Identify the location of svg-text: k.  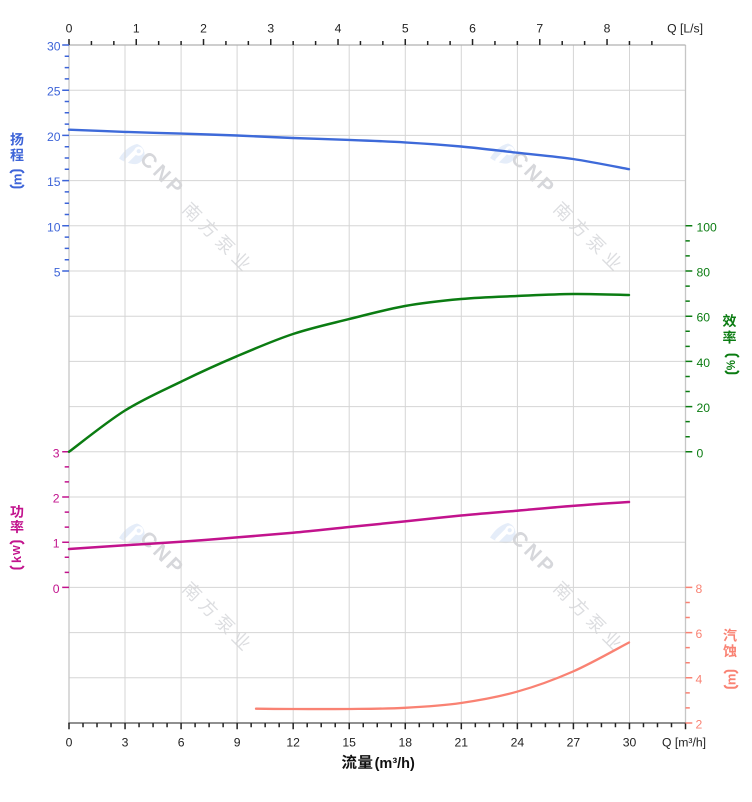
(17, 559).